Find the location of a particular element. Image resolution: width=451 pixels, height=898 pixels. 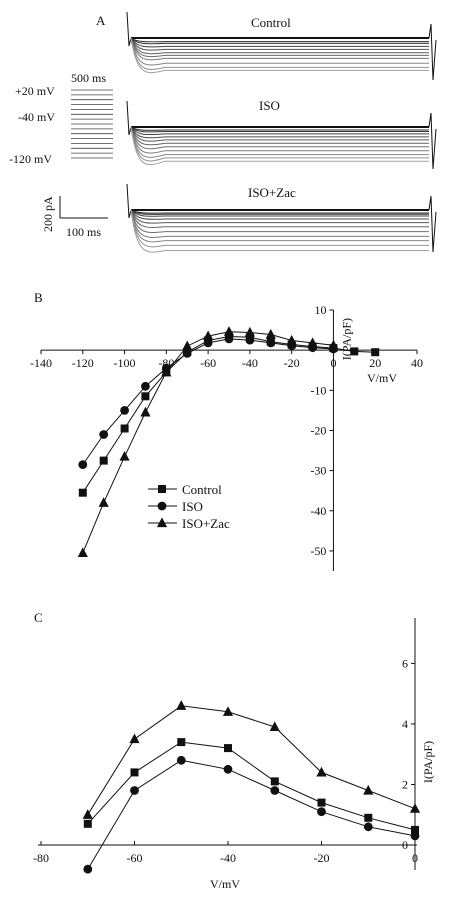

legend-items: Control ISO ISO+Zac is located at coordinates (189, 506).